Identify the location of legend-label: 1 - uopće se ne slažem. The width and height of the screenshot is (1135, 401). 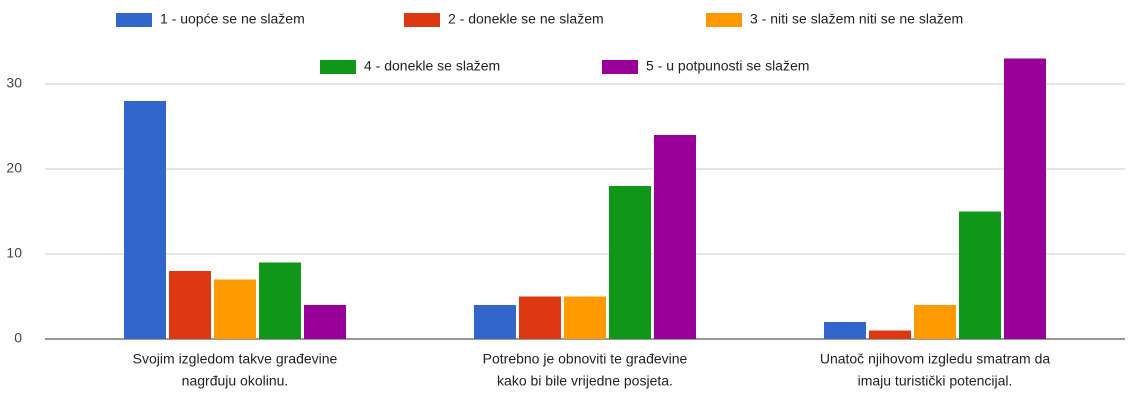
(232, 19).